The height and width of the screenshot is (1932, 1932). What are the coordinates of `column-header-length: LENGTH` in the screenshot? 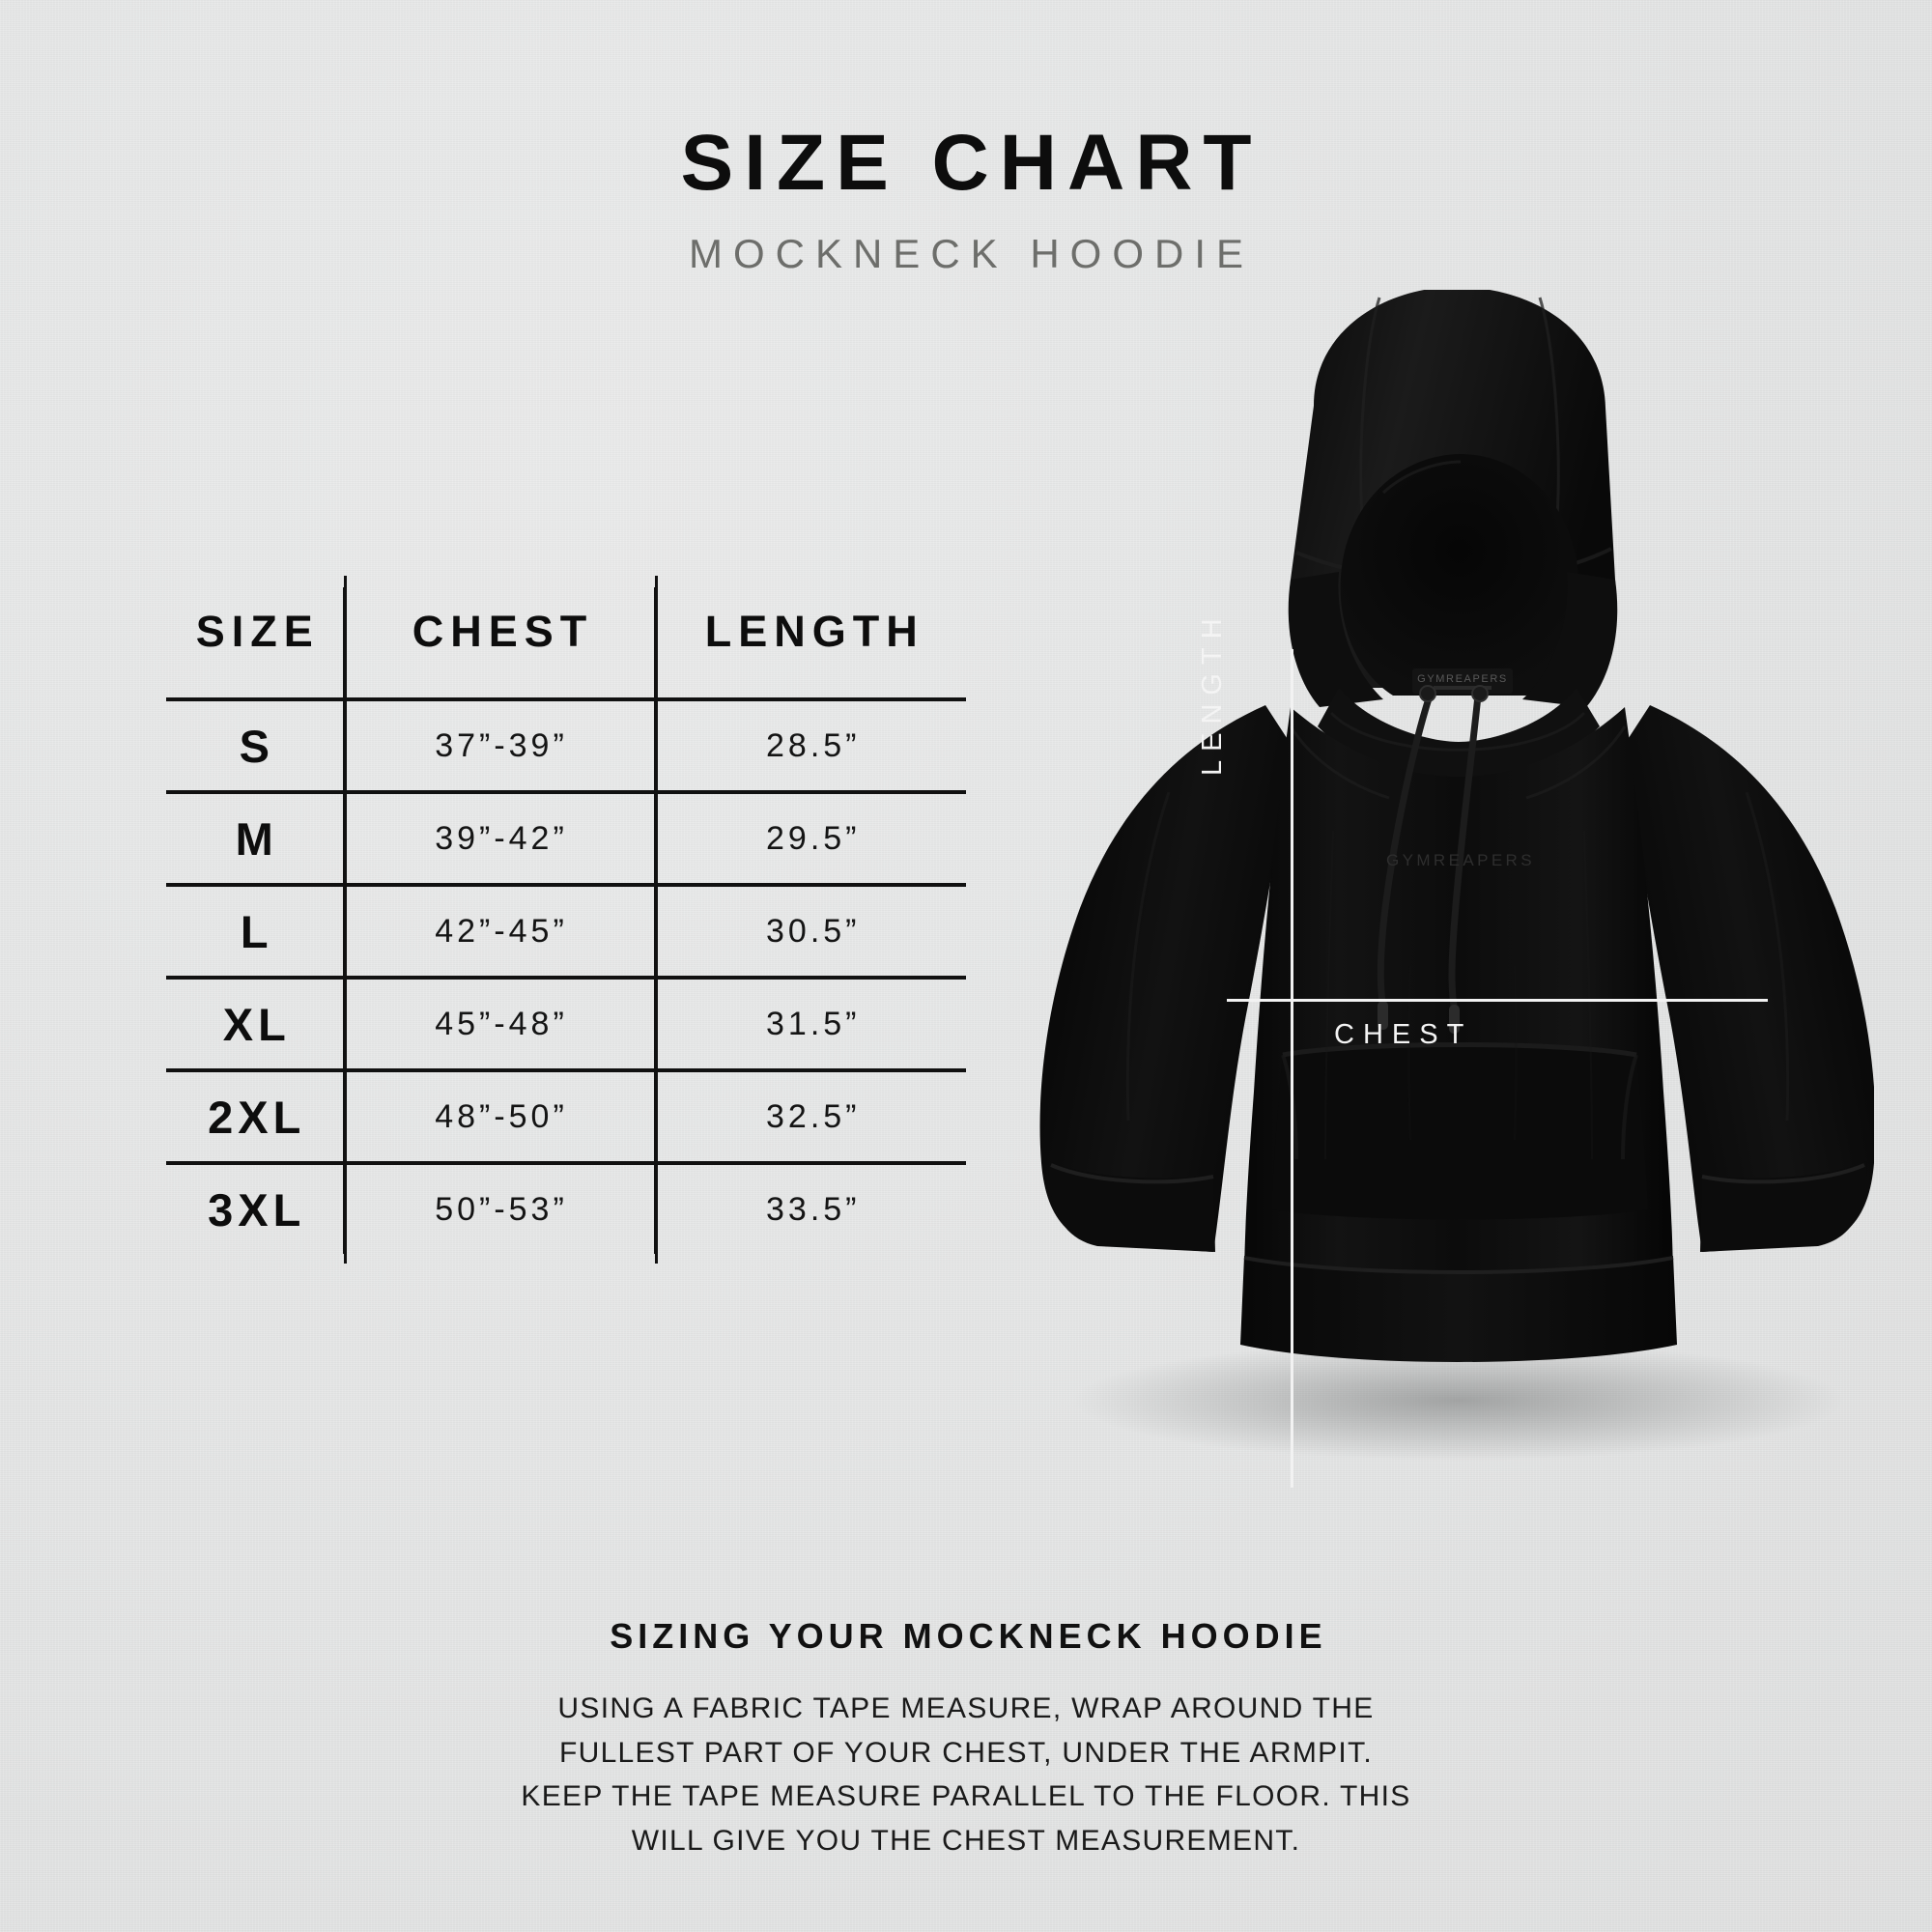 It's located at (810, 644).